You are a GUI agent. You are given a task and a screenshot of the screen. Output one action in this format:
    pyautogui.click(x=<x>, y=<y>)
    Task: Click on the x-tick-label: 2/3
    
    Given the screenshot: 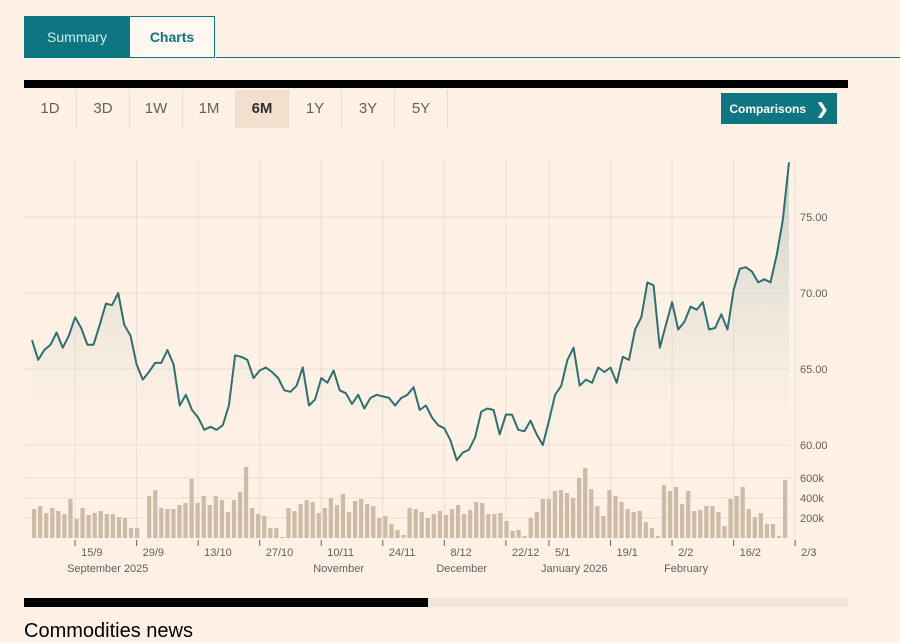 What is the action you would take?
    pyautogui.click(x=808, y=553)
    